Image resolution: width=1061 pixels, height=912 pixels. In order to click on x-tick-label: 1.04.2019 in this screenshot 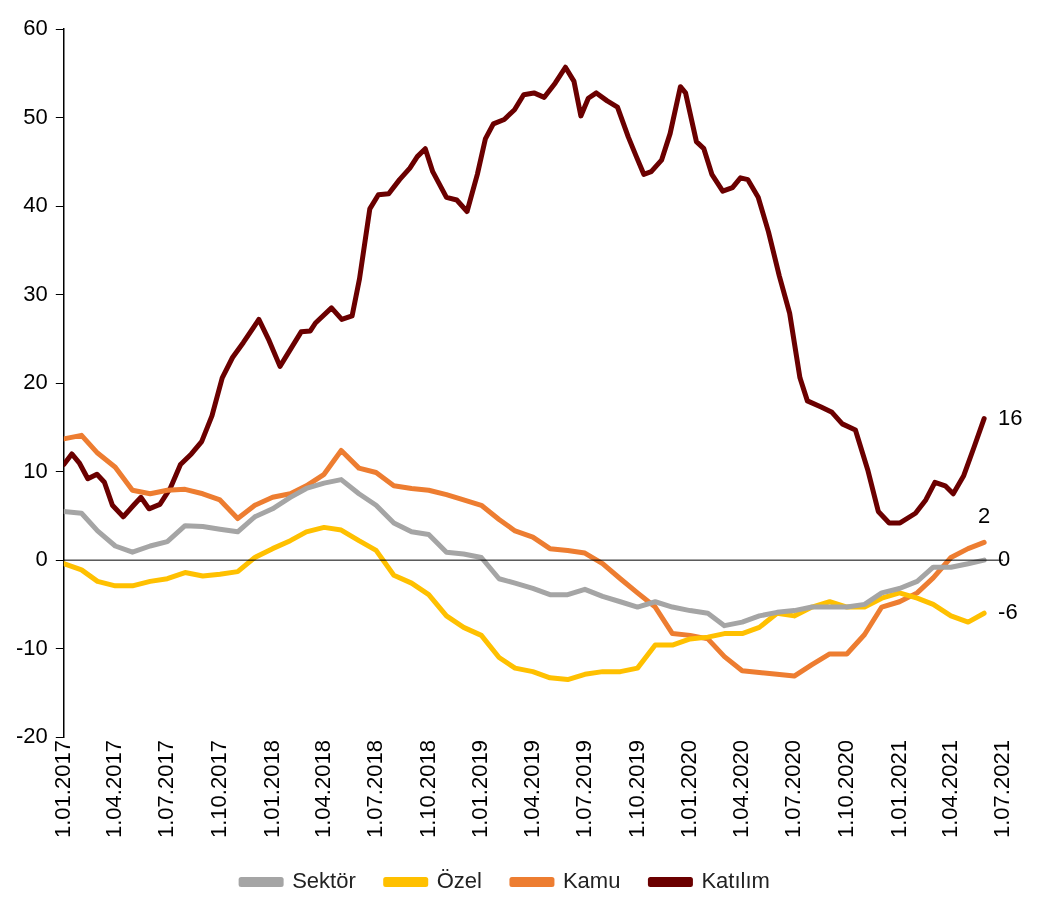, I will do `click(531, 789)`.